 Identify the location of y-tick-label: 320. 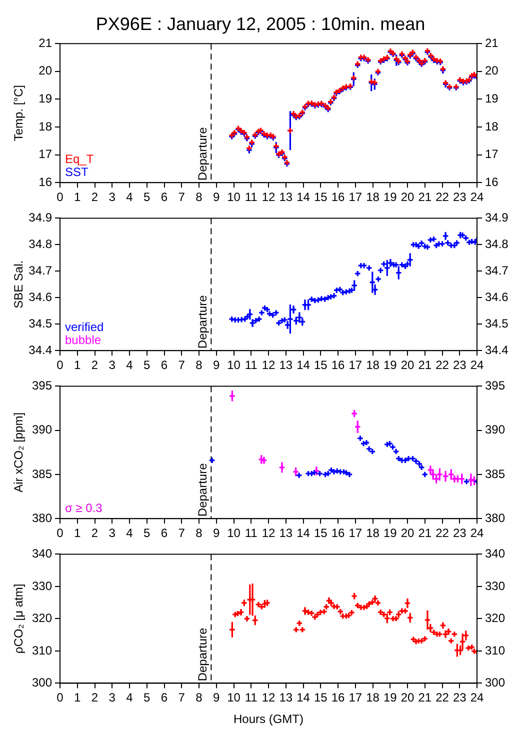
(42, 618).